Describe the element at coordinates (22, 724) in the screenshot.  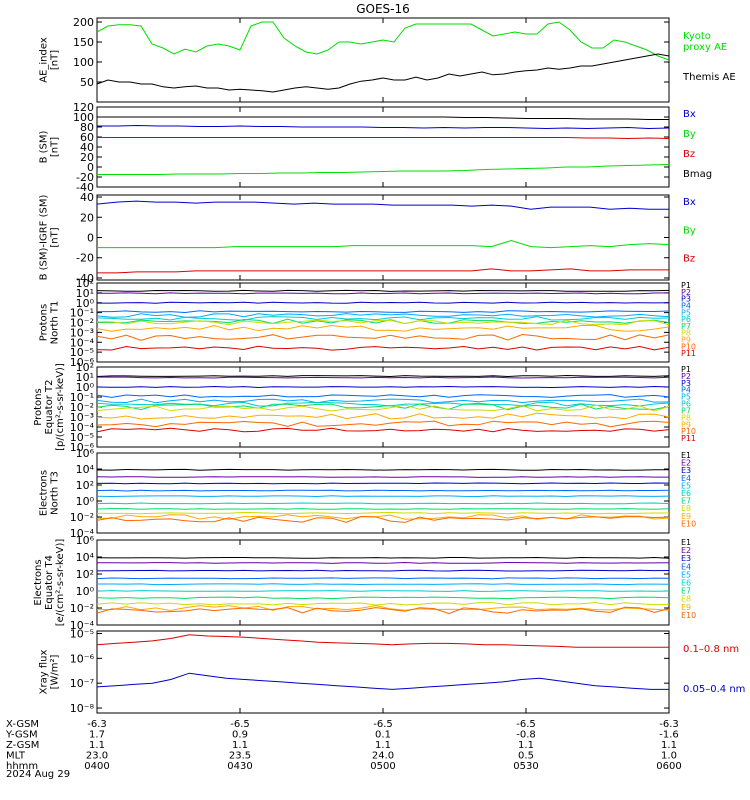
I see `x-row-label: X-GSM` at that location.